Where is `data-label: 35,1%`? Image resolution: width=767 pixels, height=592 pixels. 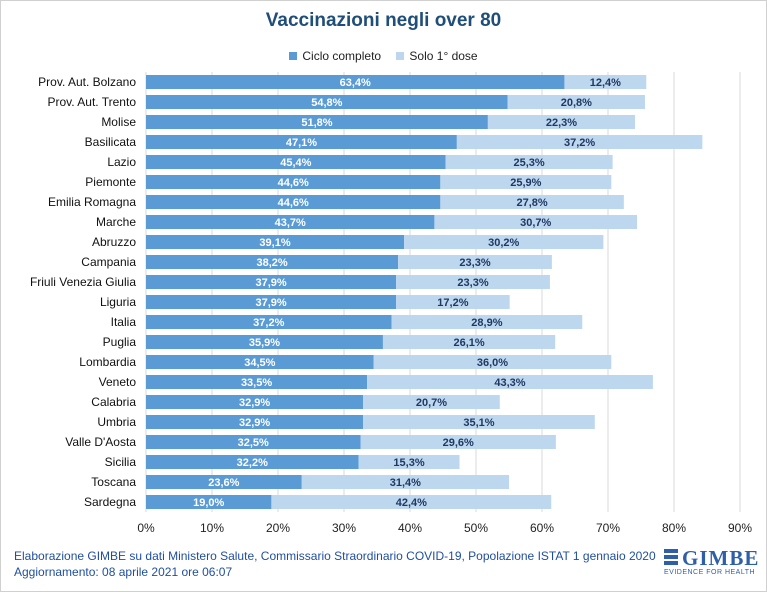 data-label: 35,1% is located at coordinates (478, 423).